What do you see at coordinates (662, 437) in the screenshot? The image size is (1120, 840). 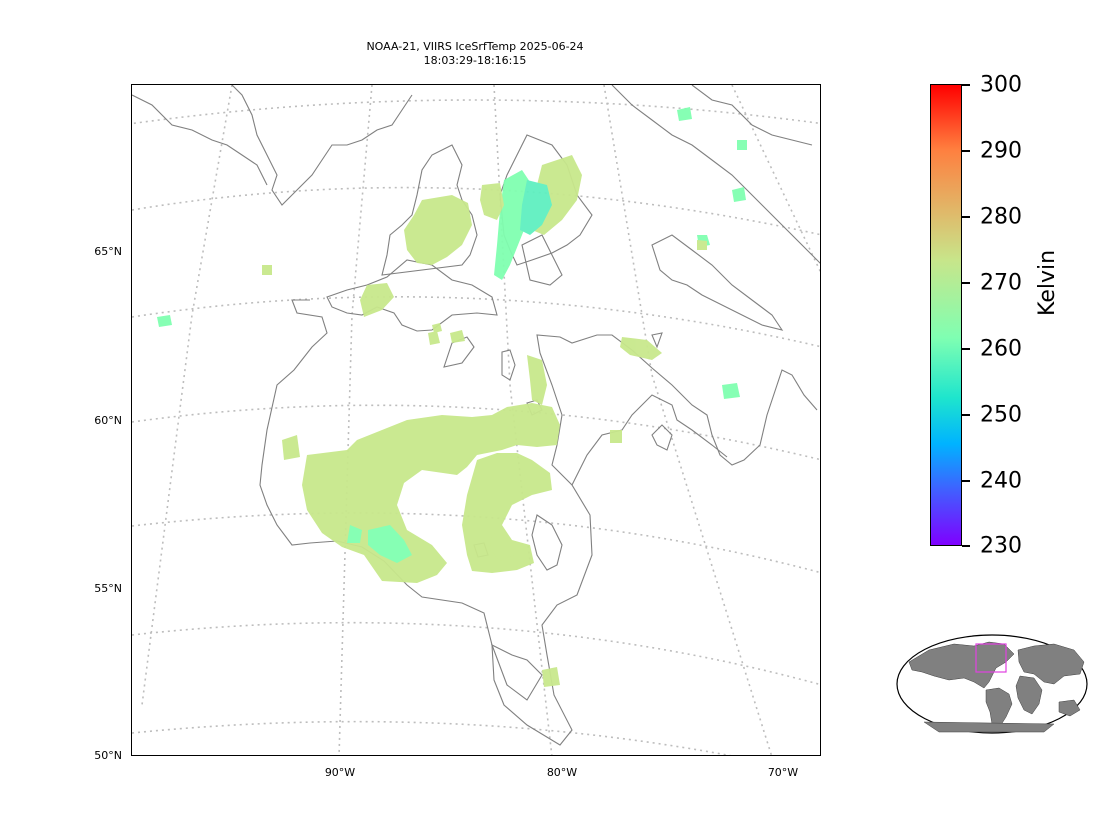 I see `lake-outline` at bounding box center [662, 437].